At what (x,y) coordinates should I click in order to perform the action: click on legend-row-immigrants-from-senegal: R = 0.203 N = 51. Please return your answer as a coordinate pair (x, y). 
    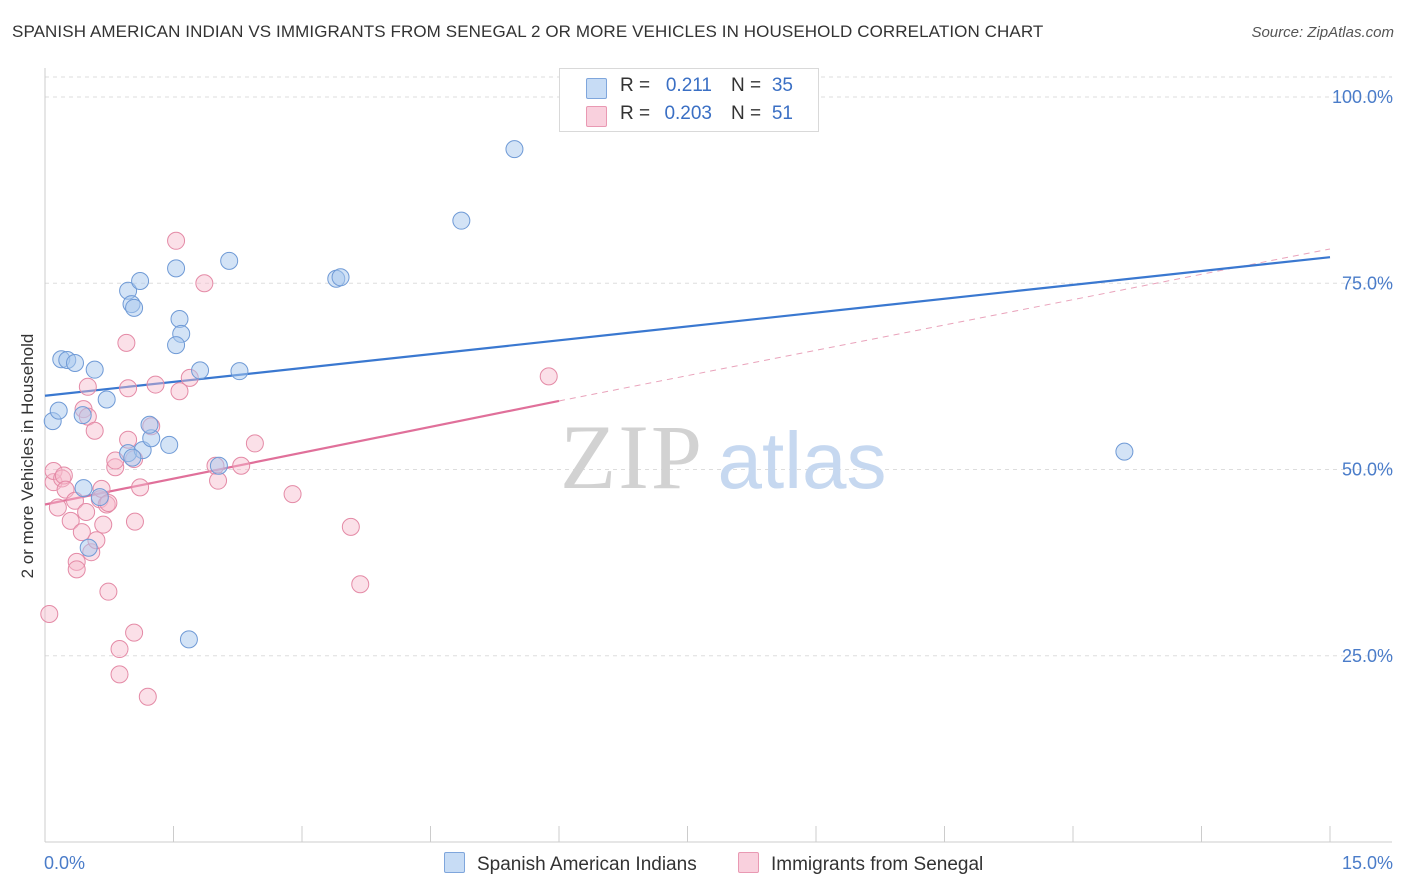
    Looking at the image, I should click on (689, 114).